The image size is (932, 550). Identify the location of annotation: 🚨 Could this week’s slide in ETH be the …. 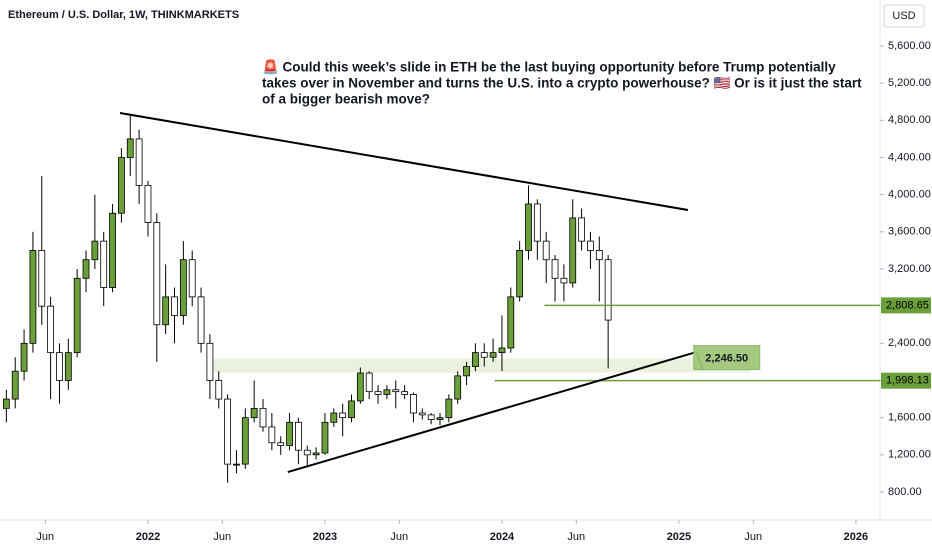
(549, 67).